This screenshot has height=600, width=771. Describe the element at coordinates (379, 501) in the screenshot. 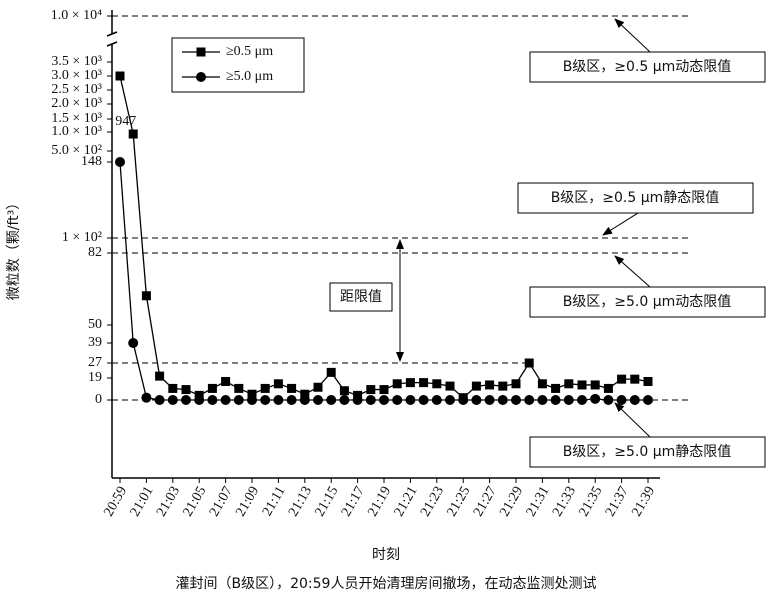

I see `x-tick-label: 21:19` at that location.